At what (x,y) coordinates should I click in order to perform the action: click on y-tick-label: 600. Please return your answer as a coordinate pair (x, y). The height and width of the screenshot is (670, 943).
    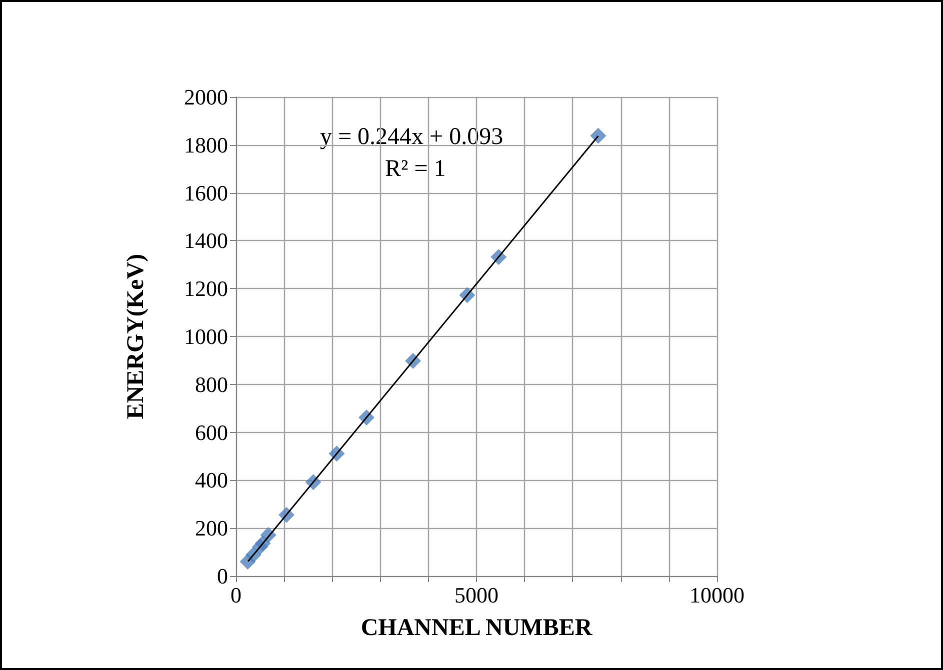
    Looking at the image, I should click on (211, 432).